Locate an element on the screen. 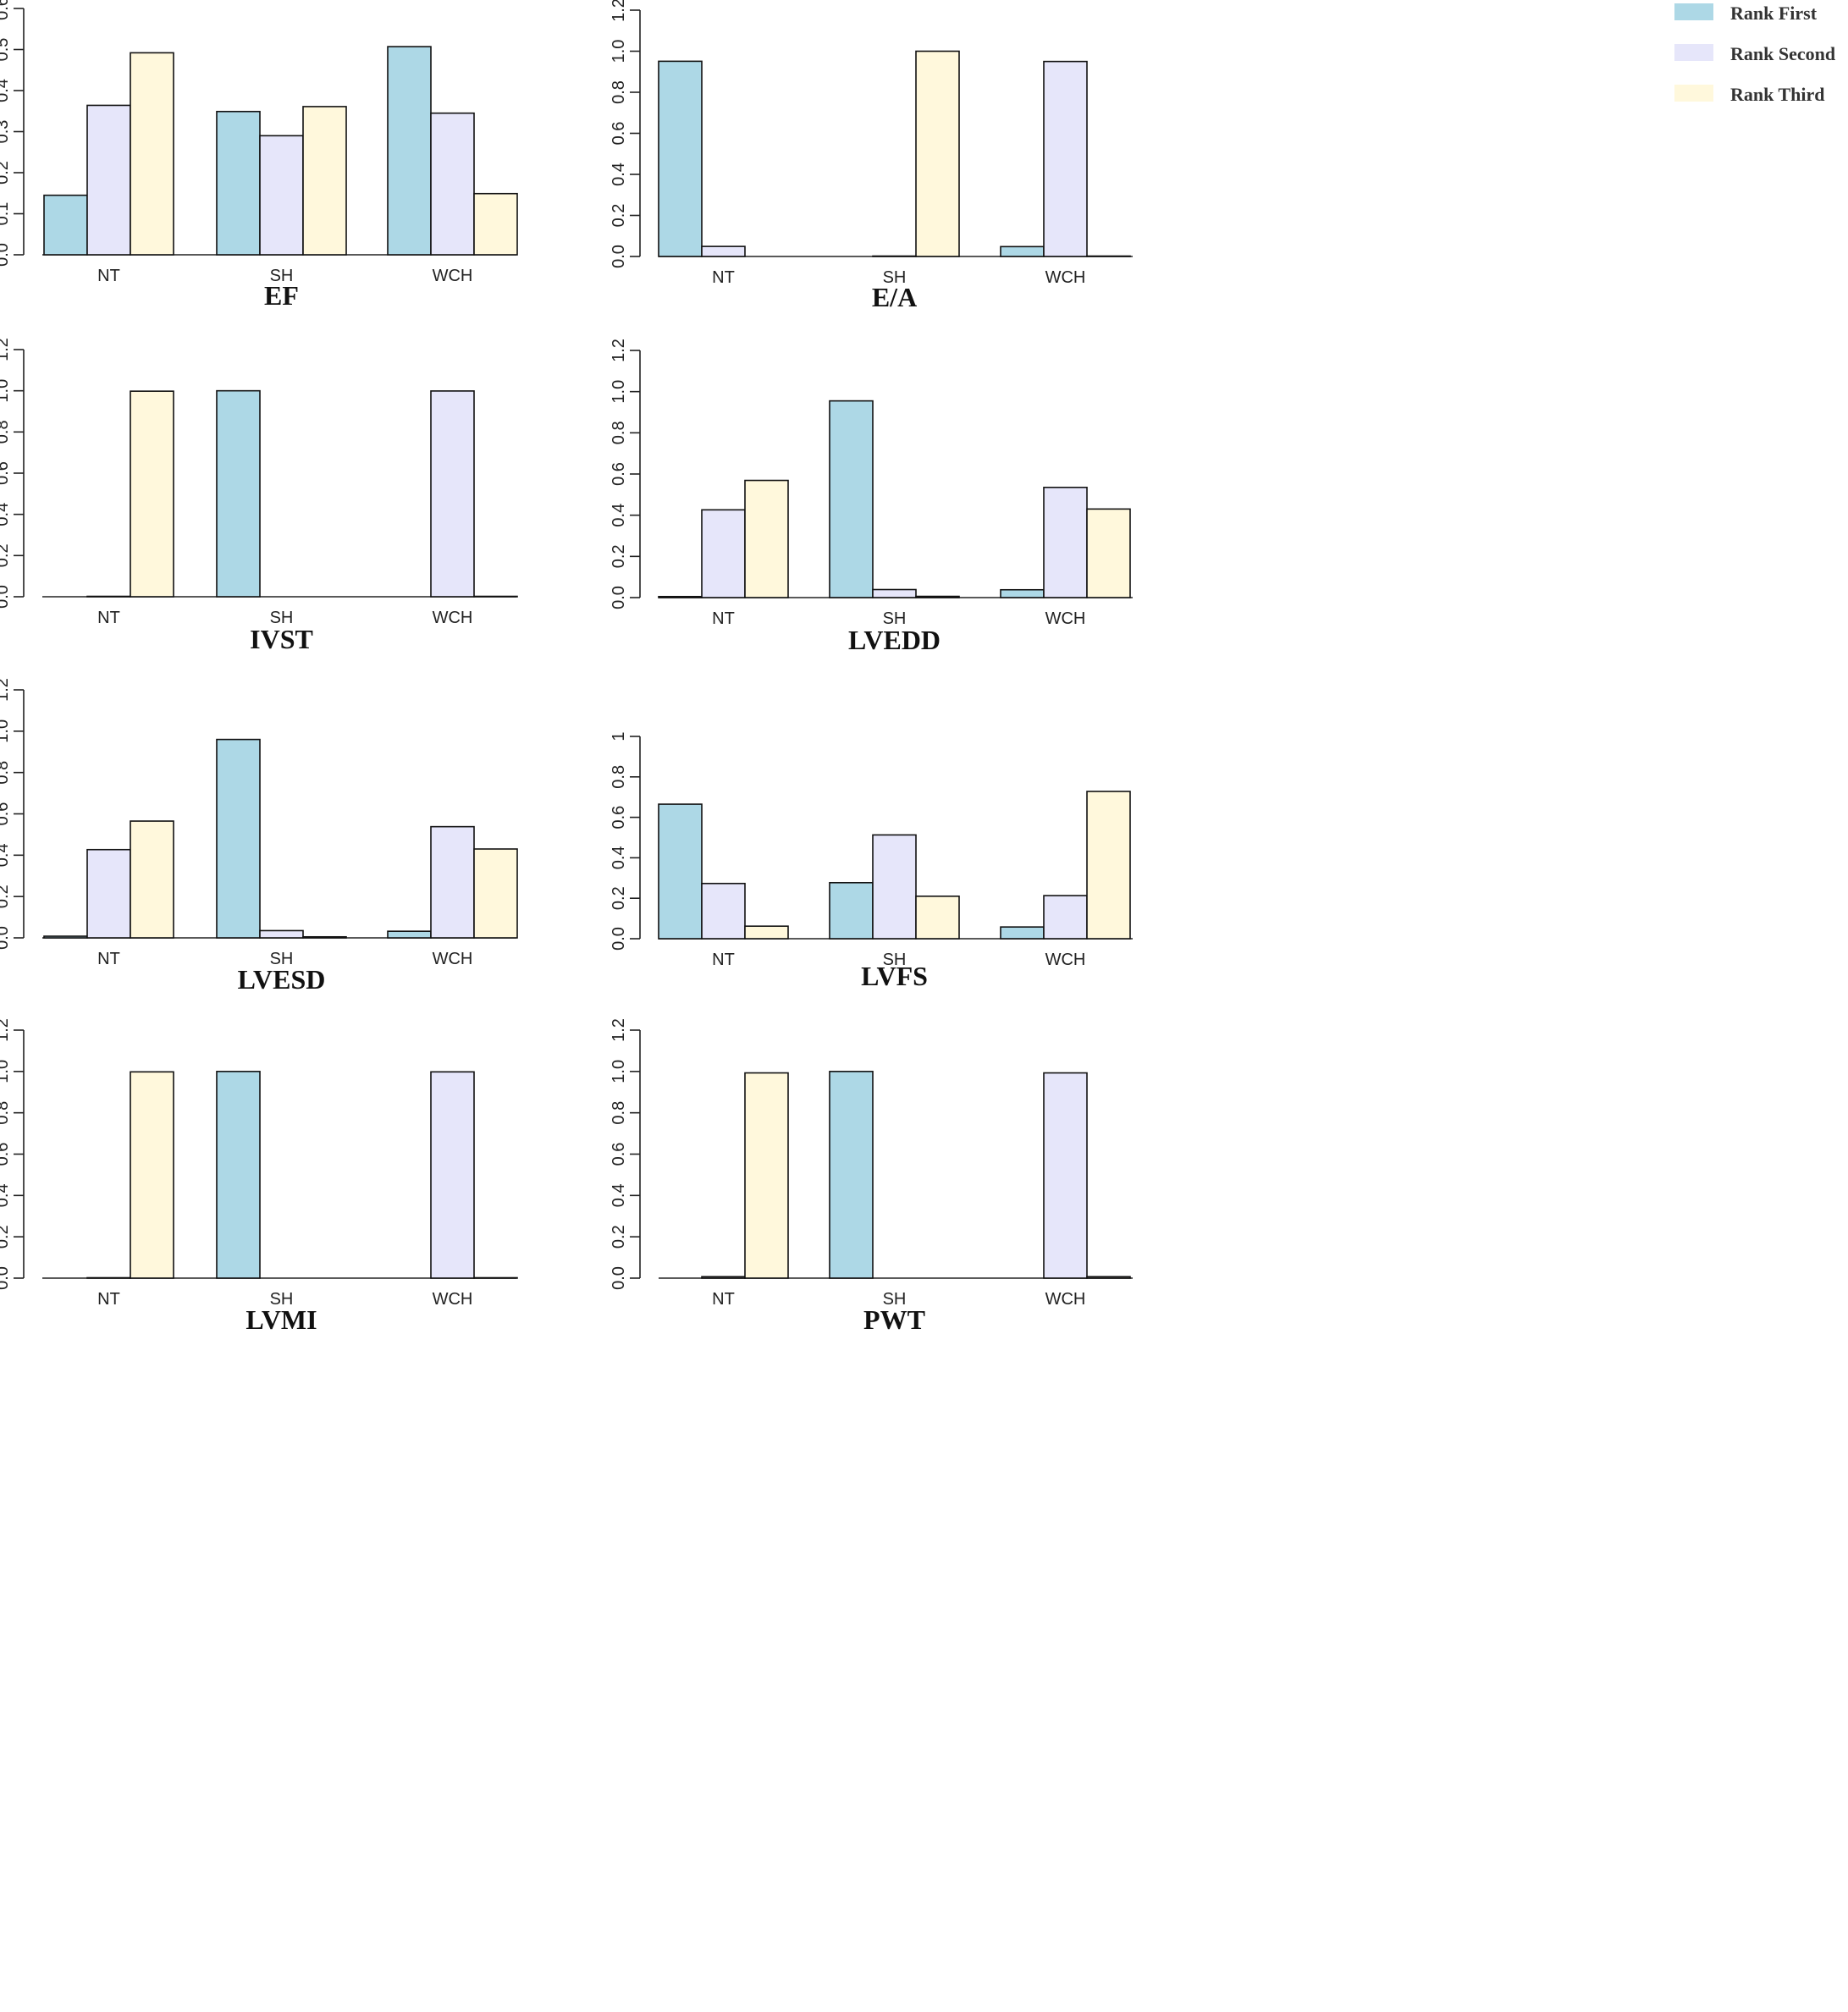 The width and height of the screenshot is (1848, 2012). bar-lvfs-nt-rank-third is located at coordinates (766, 932).